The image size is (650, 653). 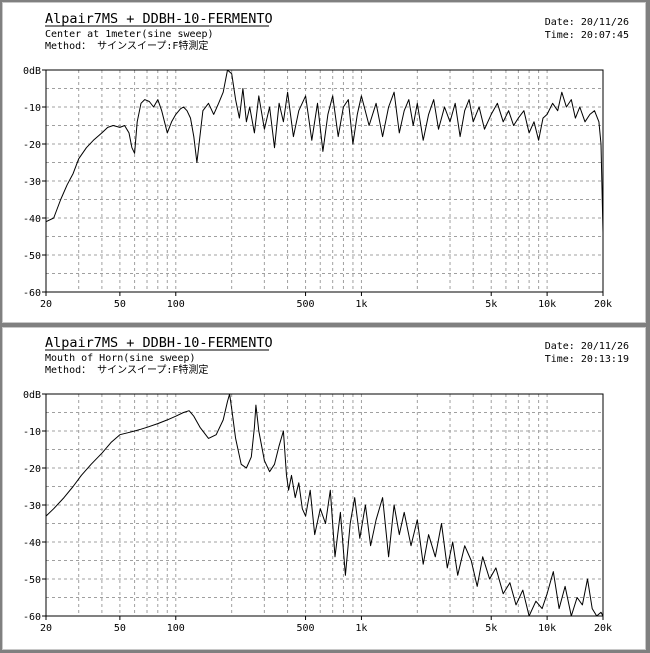 I want to click on chart-subtitle: Center at 1meter(sine sweep), so click(x=129, y=34).